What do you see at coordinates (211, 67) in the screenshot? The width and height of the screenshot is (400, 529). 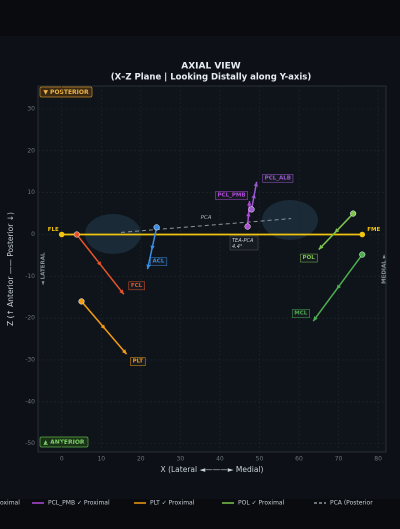 I see `chart-title: AXIAL VIEW` at bounding box center [211, 67].